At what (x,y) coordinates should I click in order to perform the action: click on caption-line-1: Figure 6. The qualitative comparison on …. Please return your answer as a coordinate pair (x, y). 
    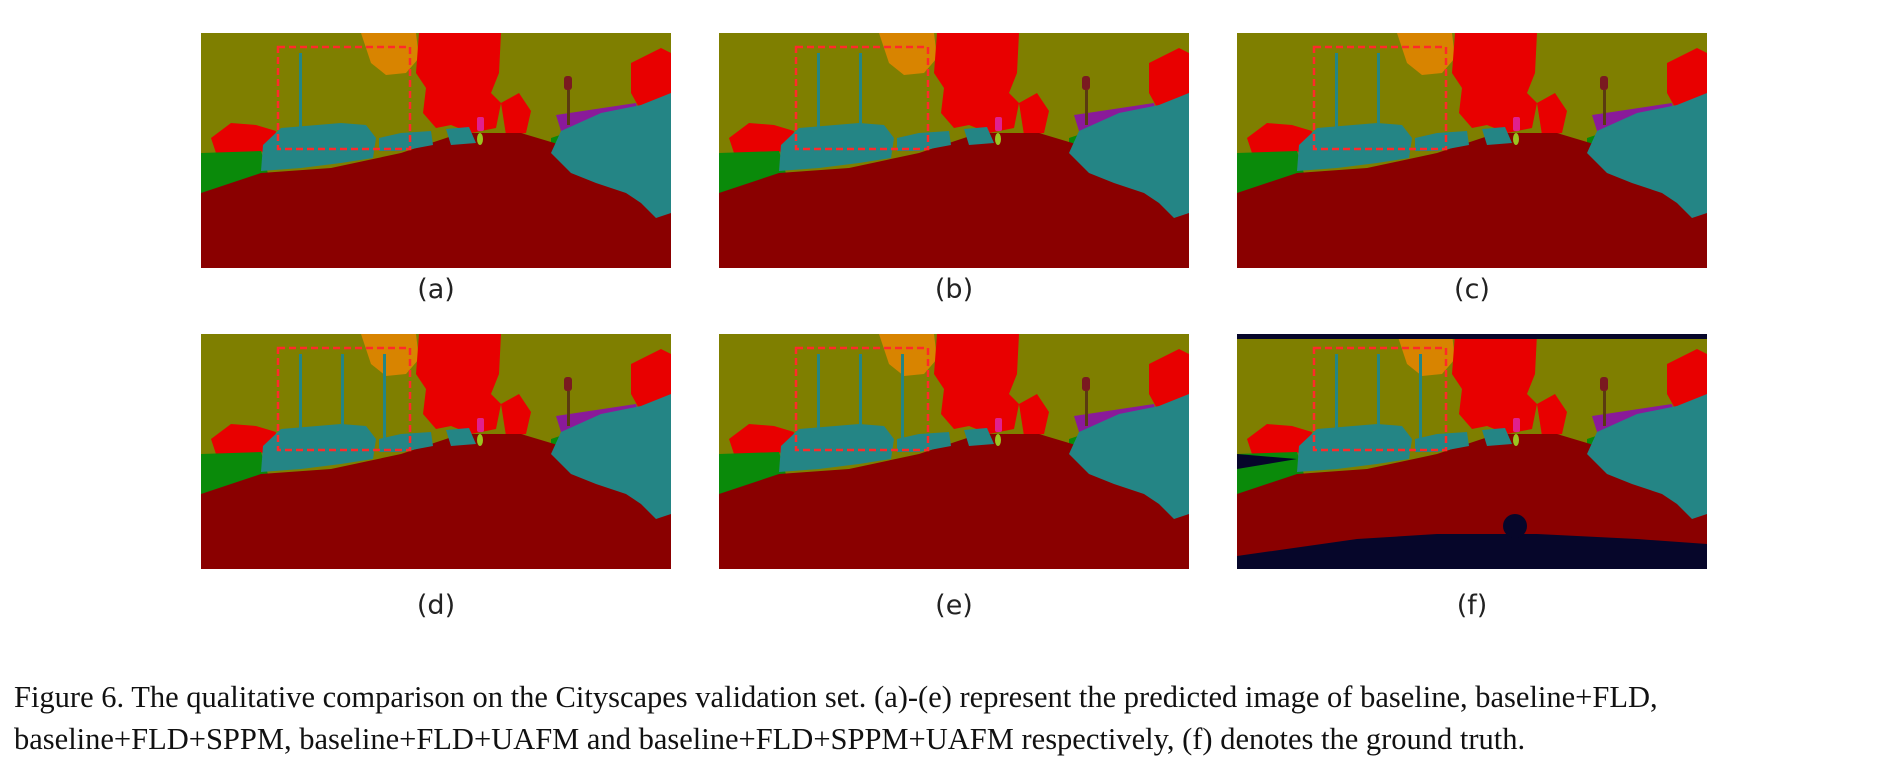
    Looking at the image, I should click on (836, 697).